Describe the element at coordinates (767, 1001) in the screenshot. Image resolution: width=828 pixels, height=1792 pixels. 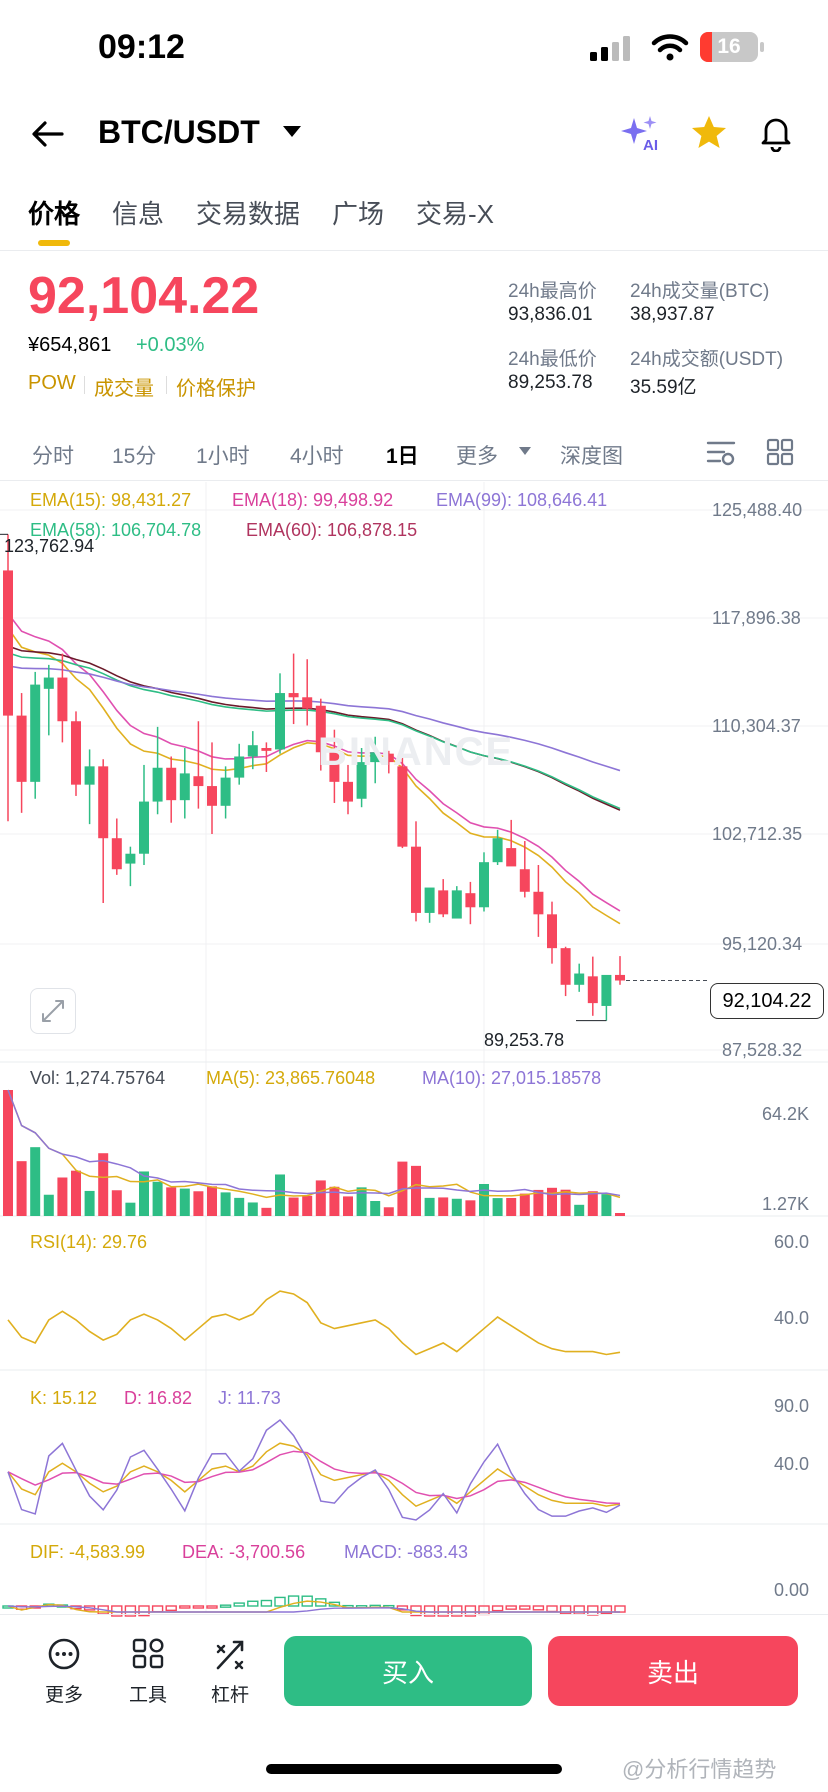
I see `last-price-marker: 92,104.22` at that location.